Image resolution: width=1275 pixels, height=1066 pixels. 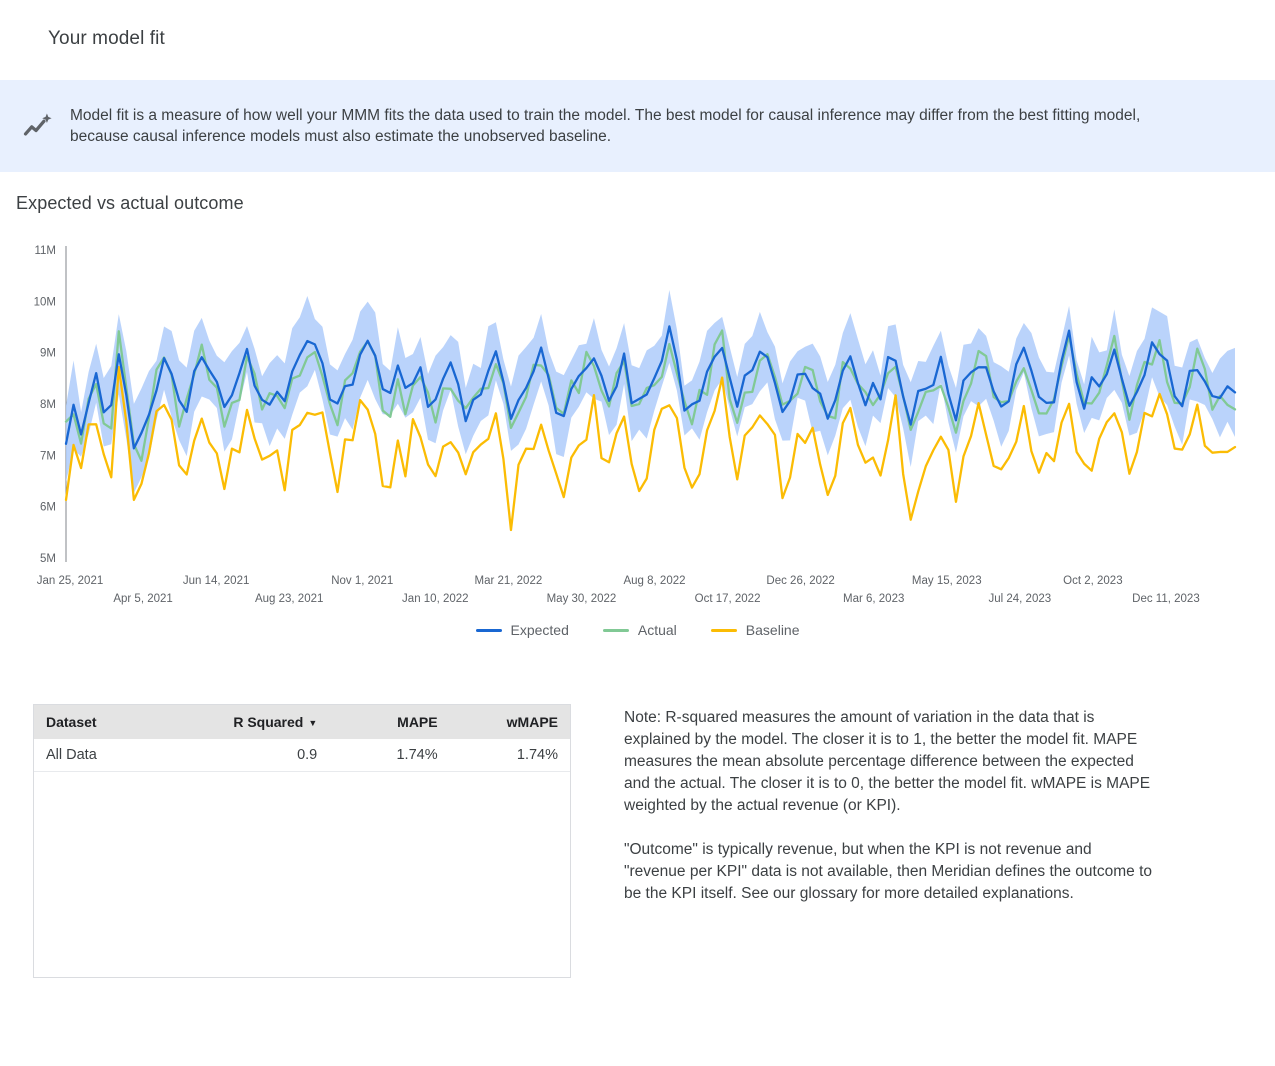 I want to click on x-axis-tick-label: Jun 14, 2021, so click(x=216, y=581).